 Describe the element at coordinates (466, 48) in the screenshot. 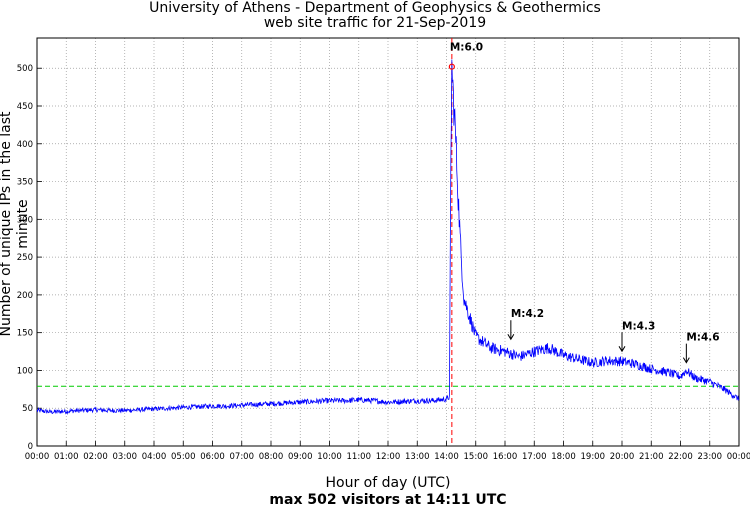

I see `annotation-label: M:6.0` at that location.